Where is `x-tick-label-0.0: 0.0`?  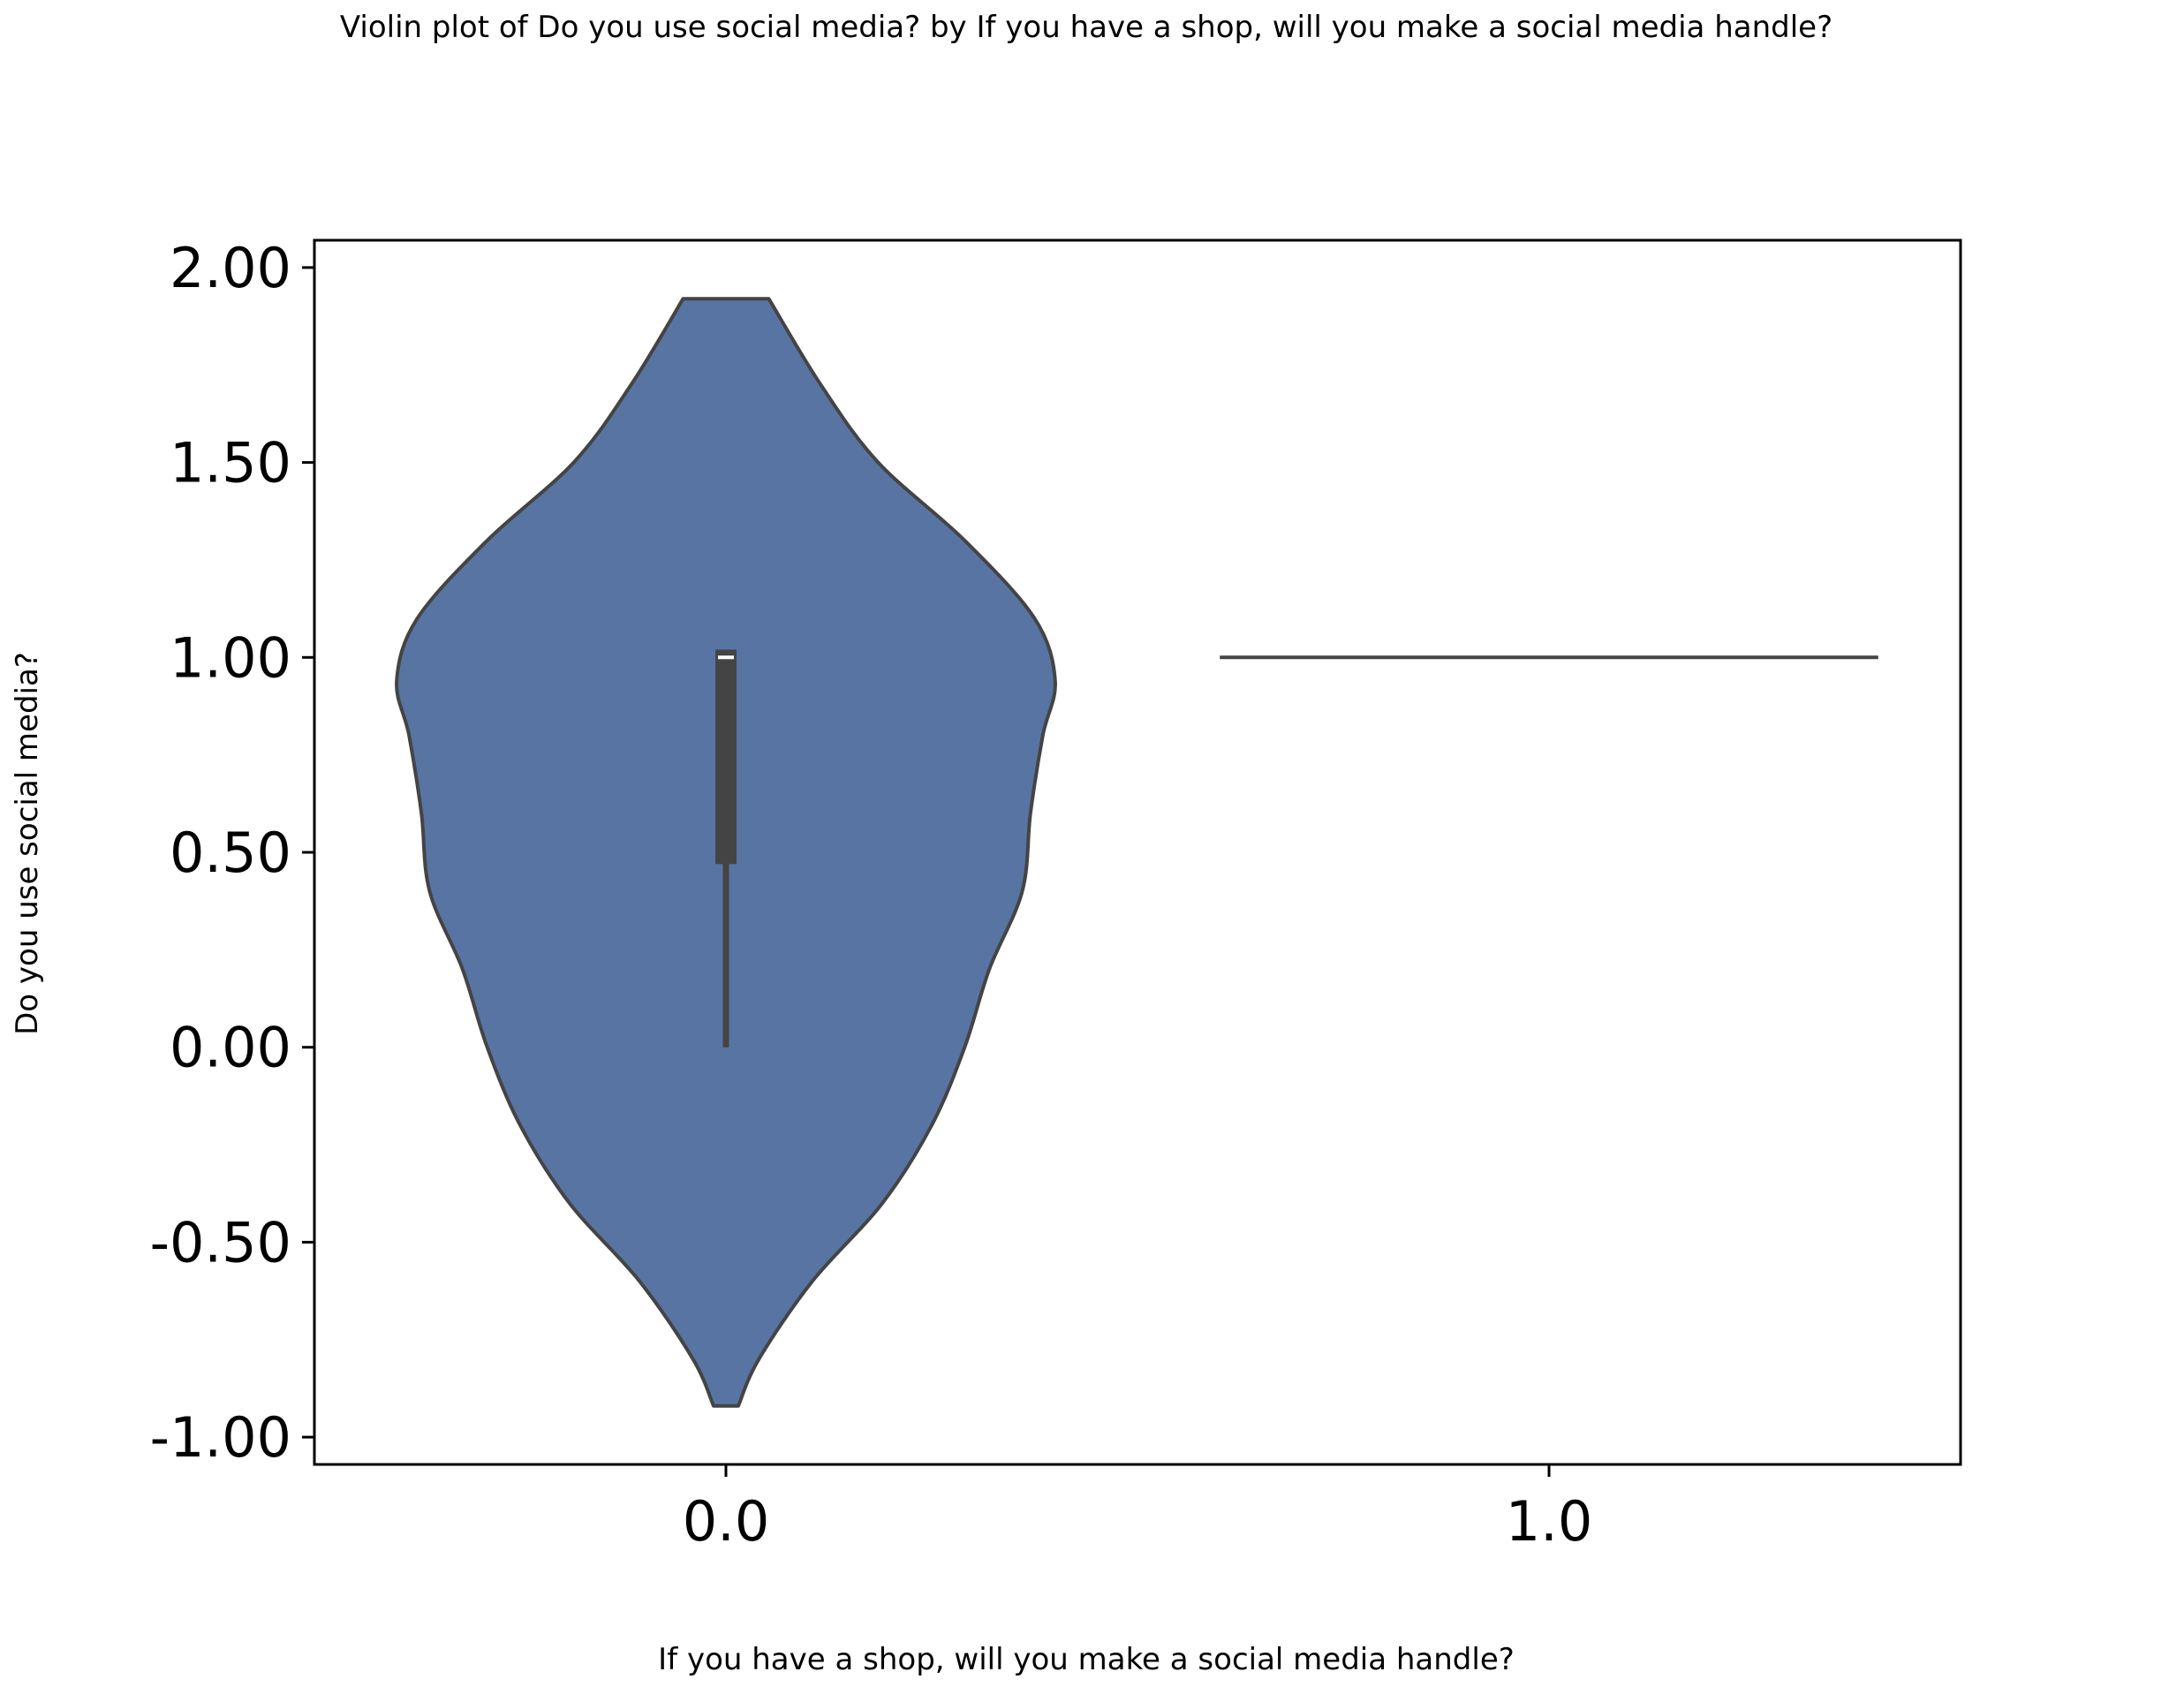
x-tick-label-0.0: 0.0 is located at coordinates (726, 1521).